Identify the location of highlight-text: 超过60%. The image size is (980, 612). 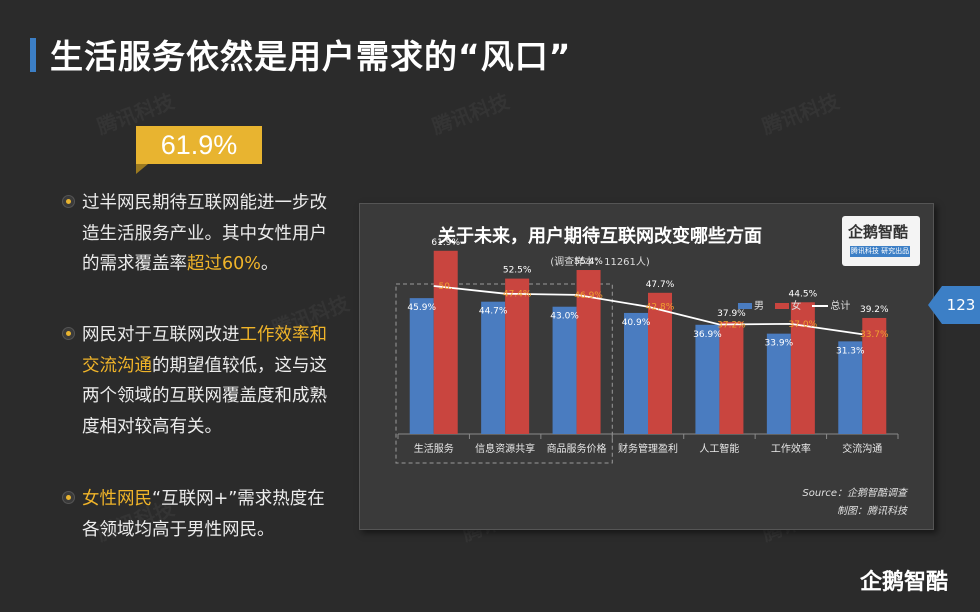
(224, 264).